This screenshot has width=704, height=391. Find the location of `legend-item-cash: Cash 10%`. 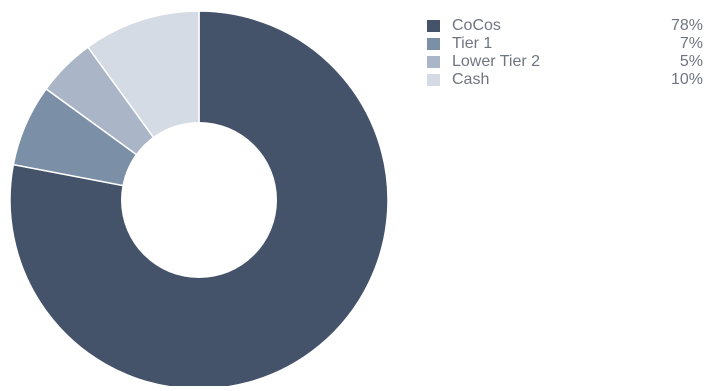

legend-item-cash: Cash 10% is located at coordinates (565, 80).